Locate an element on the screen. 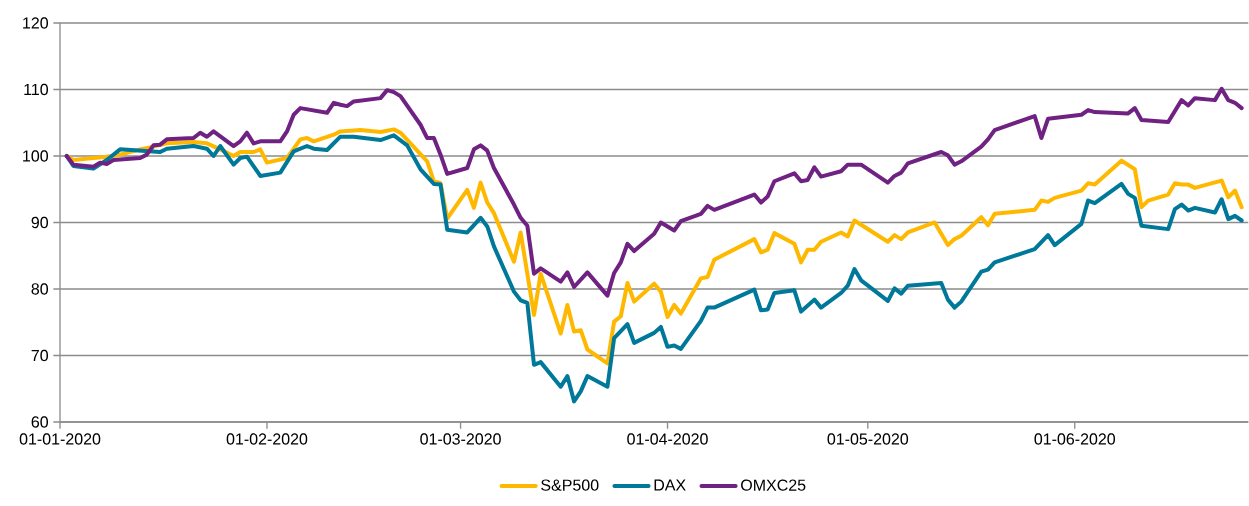  x-tick-label: 01-05-2020 is located at coordinates (868, 439).